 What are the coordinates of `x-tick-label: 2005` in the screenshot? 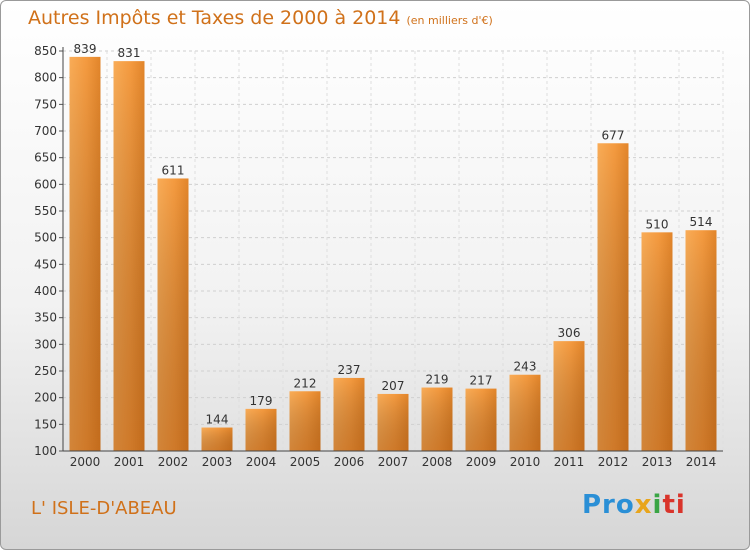 It's located at (305, 462).